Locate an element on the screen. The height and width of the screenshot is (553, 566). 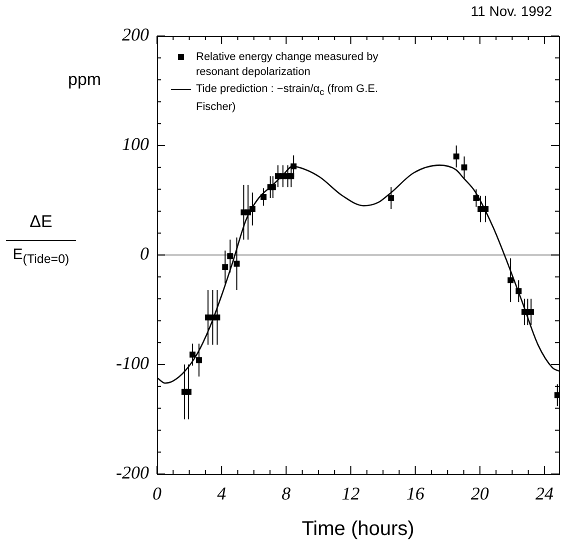
y-tick-label: 200 is located at coordinates (135, 34).